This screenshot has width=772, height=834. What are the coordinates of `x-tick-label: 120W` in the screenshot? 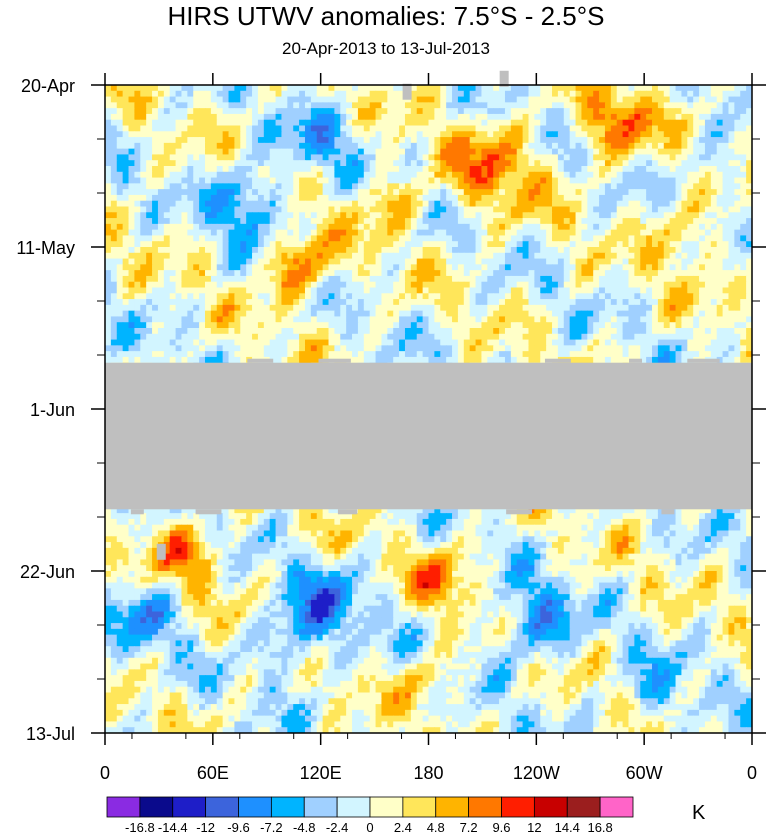 It's located at (536, 773).